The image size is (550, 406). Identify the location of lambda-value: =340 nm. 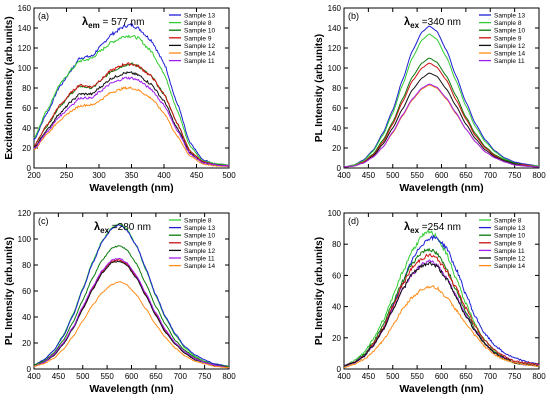
(440, 22).